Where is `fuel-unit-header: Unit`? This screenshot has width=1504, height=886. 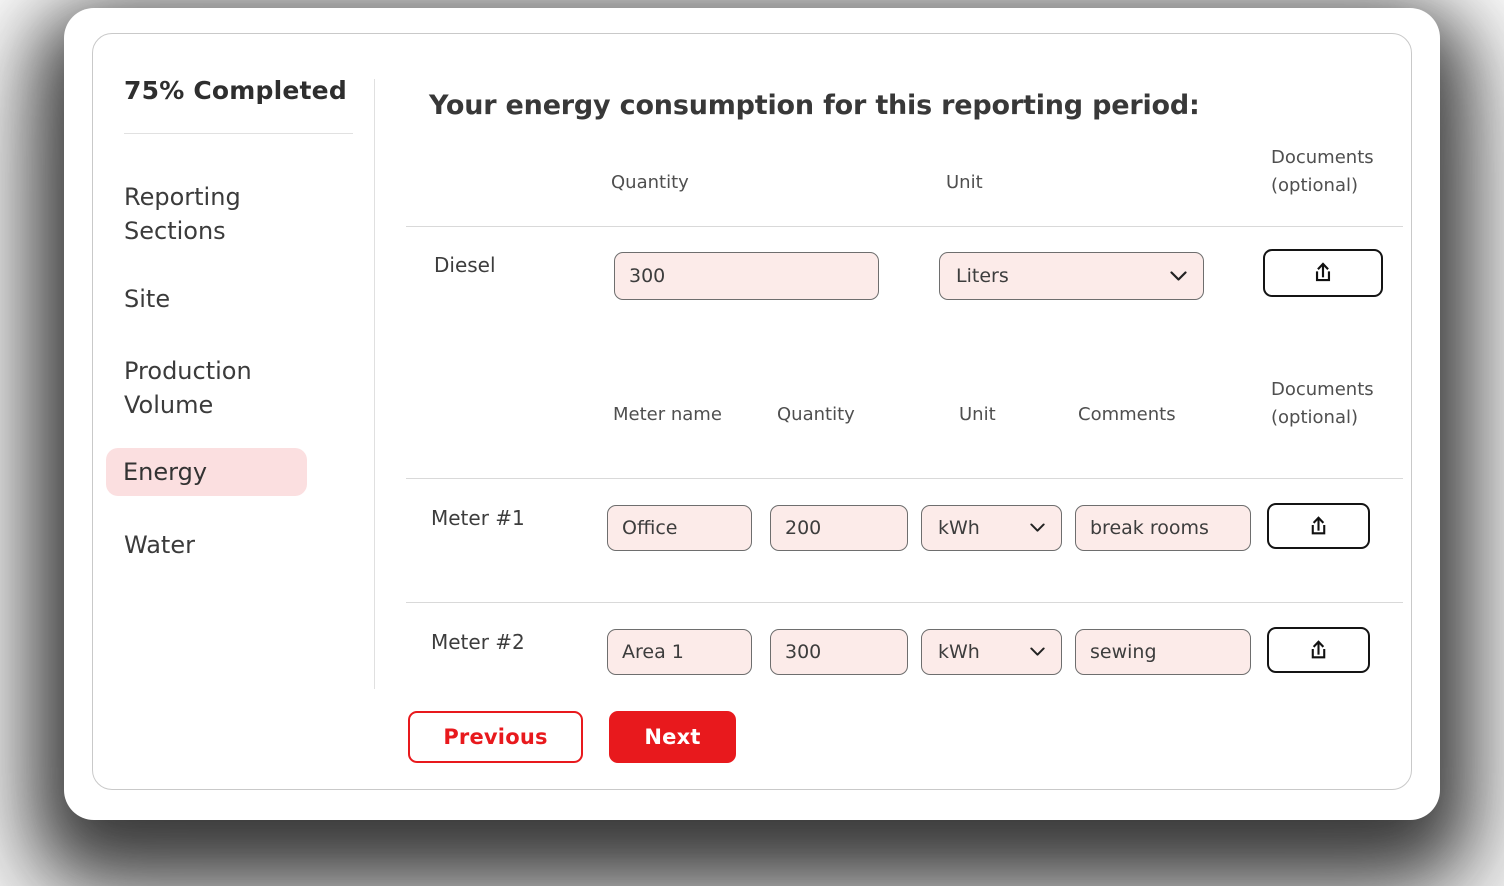 fuel-unit-header: Unit is located at coordinates (964, 182).